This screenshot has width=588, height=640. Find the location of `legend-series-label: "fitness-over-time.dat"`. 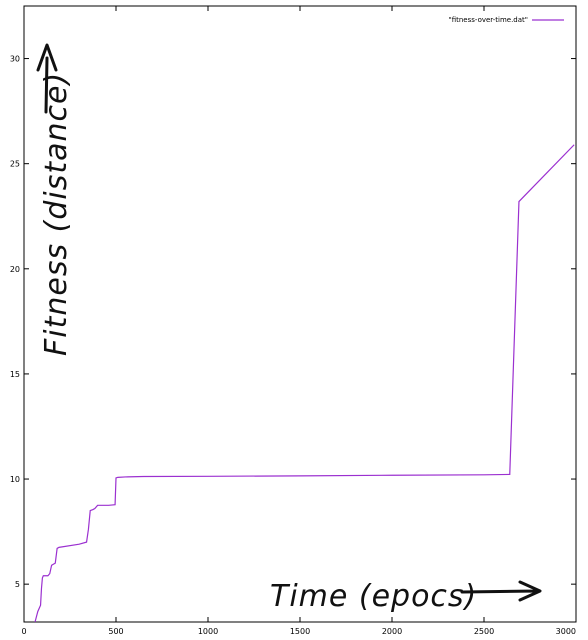

legend-series-label: "fitness-over-time.dat" is located at coordinates (489, 20).